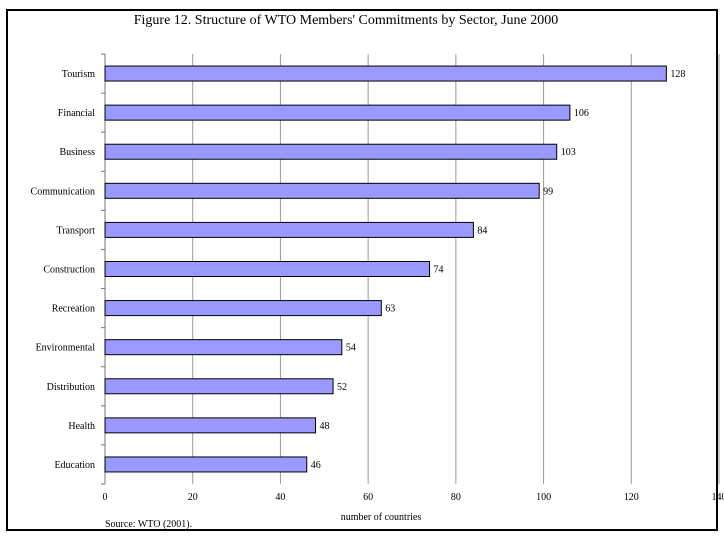 This screenshot has width=724, height=536. What do you see at coordinates (439, 270) in the screenshot?
I see `data-label: 74` at bounding box center [439, 270].